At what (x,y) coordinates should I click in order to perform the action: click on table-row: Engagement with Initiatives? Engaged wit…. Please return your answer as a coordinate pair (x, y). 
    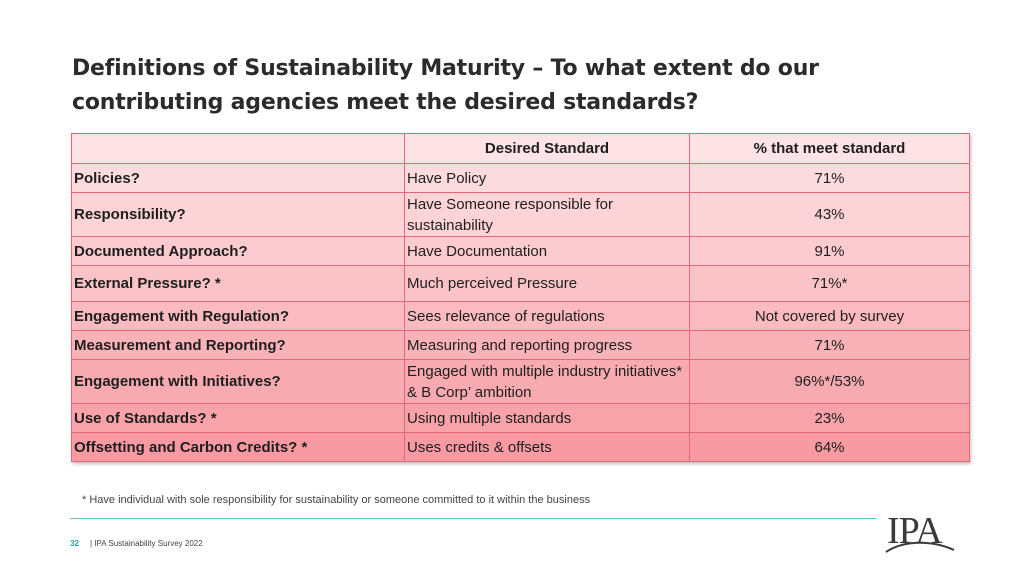
    Looking at the image, I should click on (520, 381).